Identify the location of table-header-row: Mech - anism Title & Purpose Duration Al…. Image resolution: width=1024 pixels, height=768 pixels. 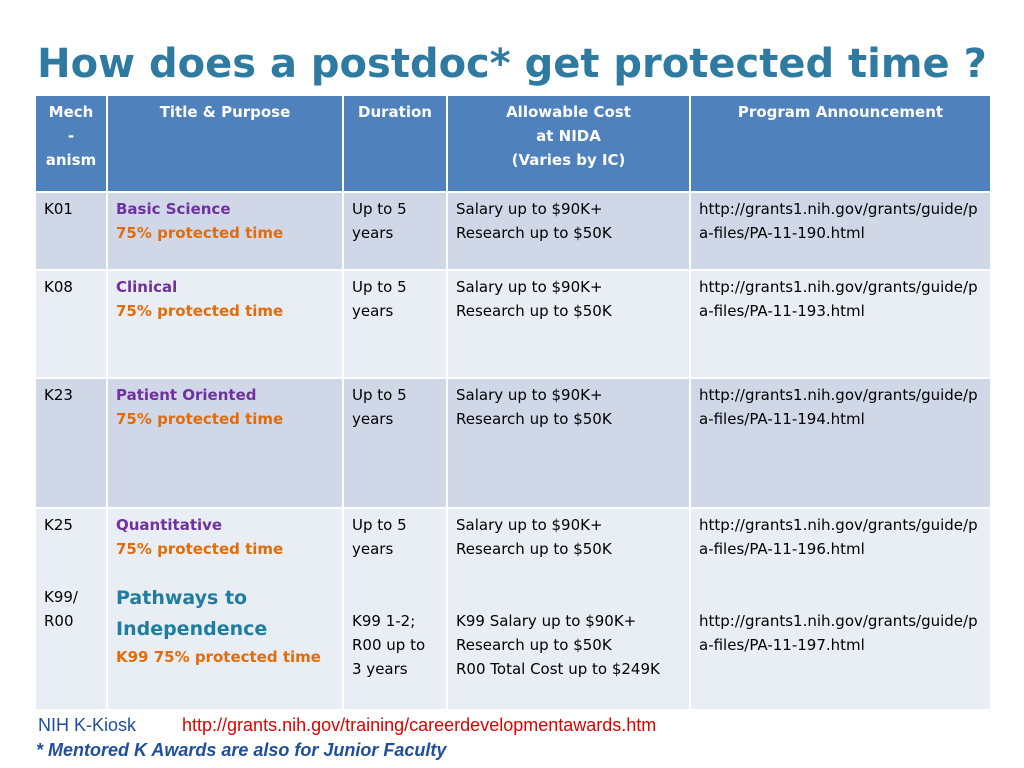
(513, 143).